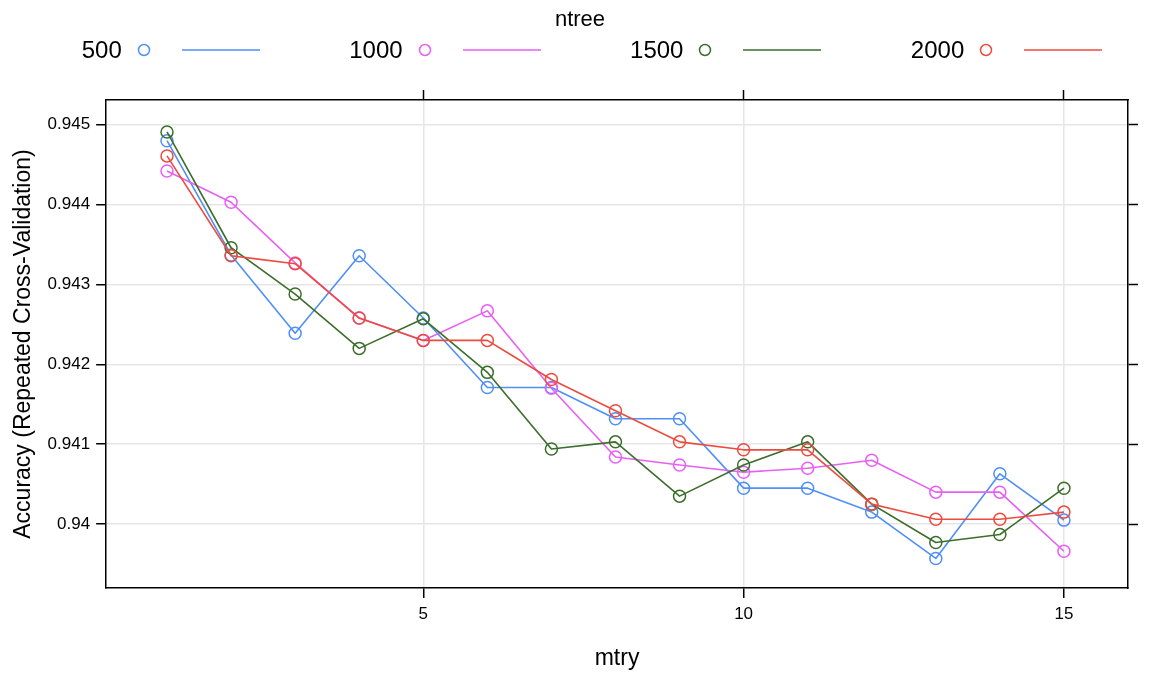 The image size is (1160, 684). What do you see at coordinates (69, 124) in the screenshot?
I see `y-tick-label: 0.945` at bounding box center [69, 124].